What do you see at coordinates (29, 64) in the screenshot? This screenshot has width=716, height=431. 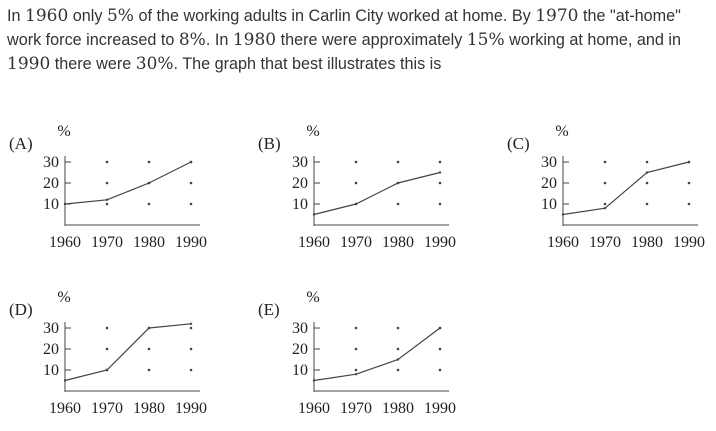 I see `question-number: 1990` at bounding box center [29, 64].